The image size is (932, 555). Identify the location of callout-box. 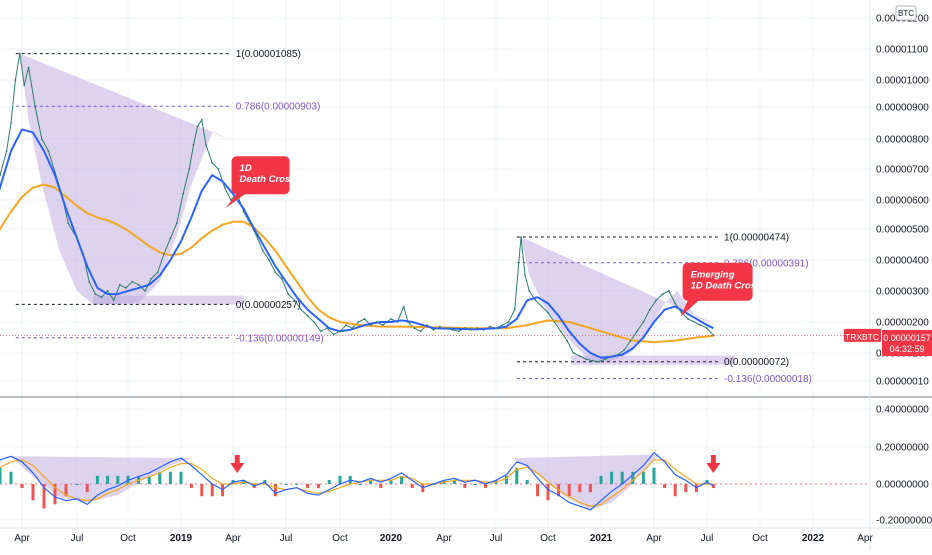
(260, 175).